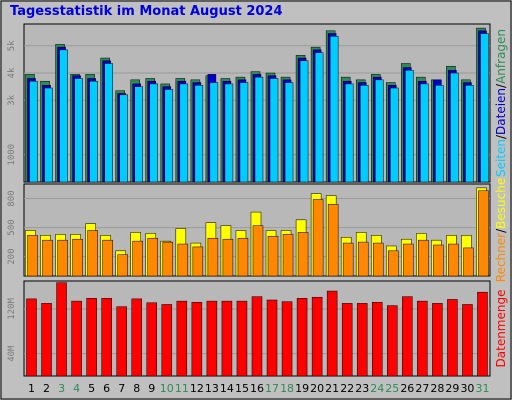  What do you see at coordinates (12, 198) in the screenshot?
I see `y-tick-label: 800` at bounding box center [12, 198].